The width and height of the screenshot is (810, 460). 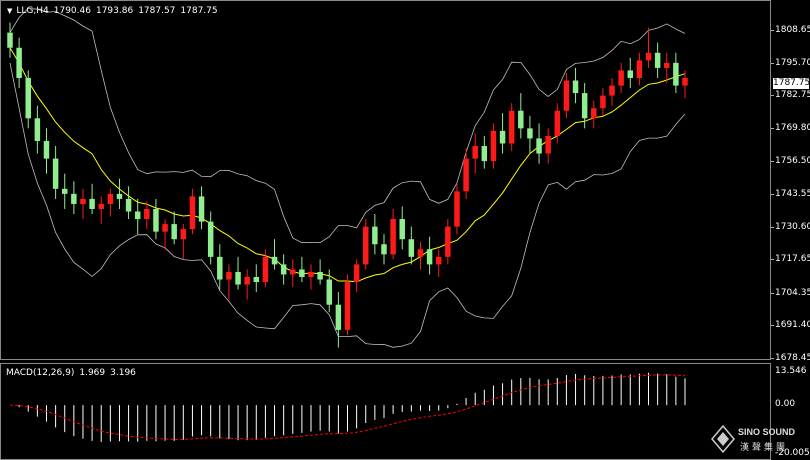 What do you see at coordinates (785, 404) in the screenshot?
I see `macd-tick-label: 0.00` at bounding box center [785, 404].